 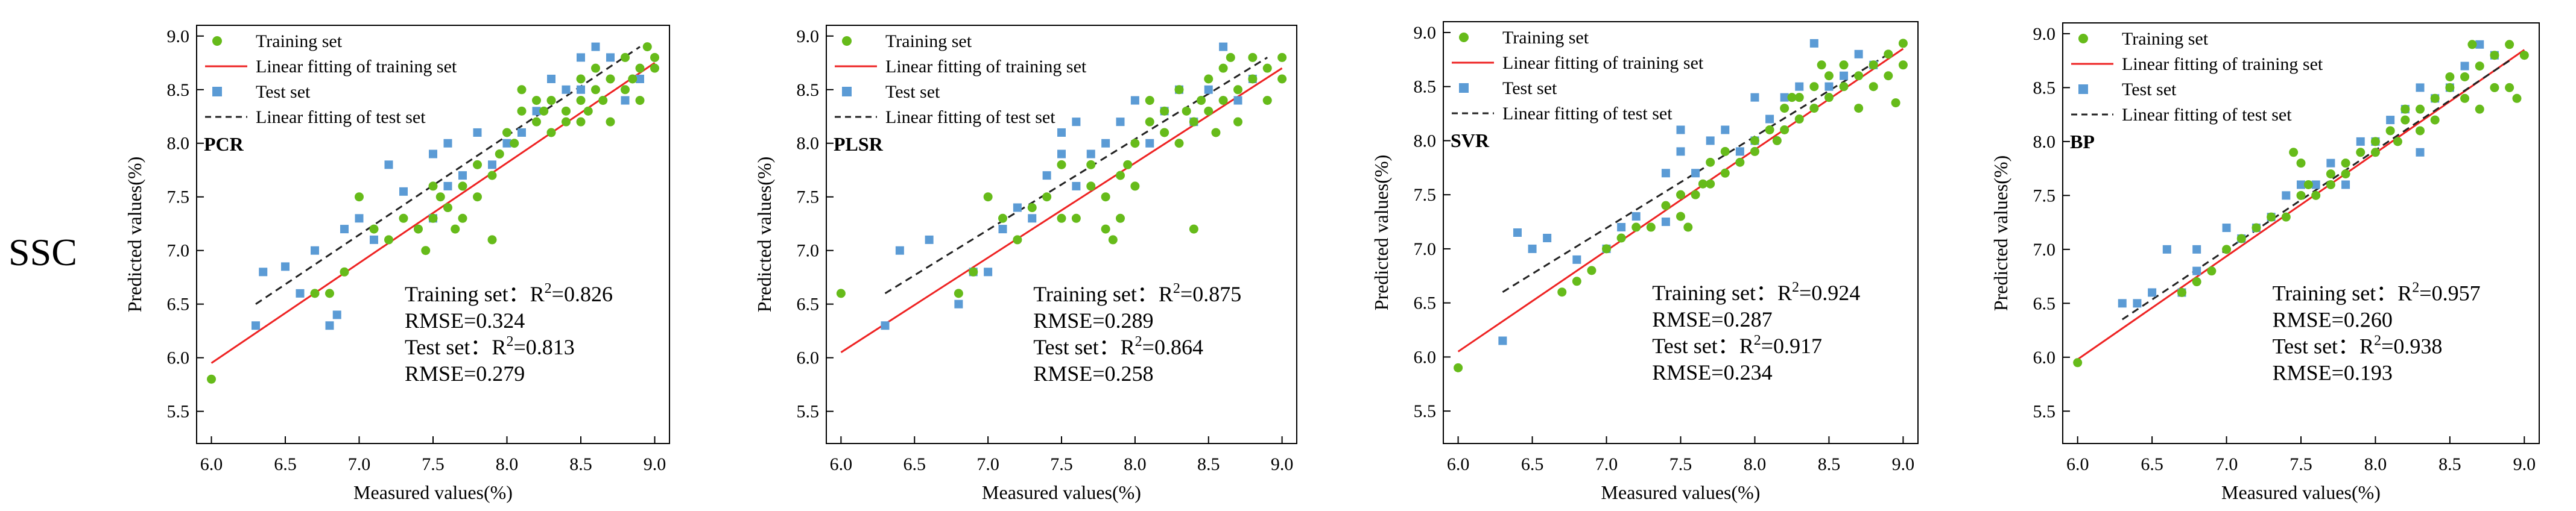 I want to click on metric-text: RMSE=0.260, so click(x=2333, y=320).